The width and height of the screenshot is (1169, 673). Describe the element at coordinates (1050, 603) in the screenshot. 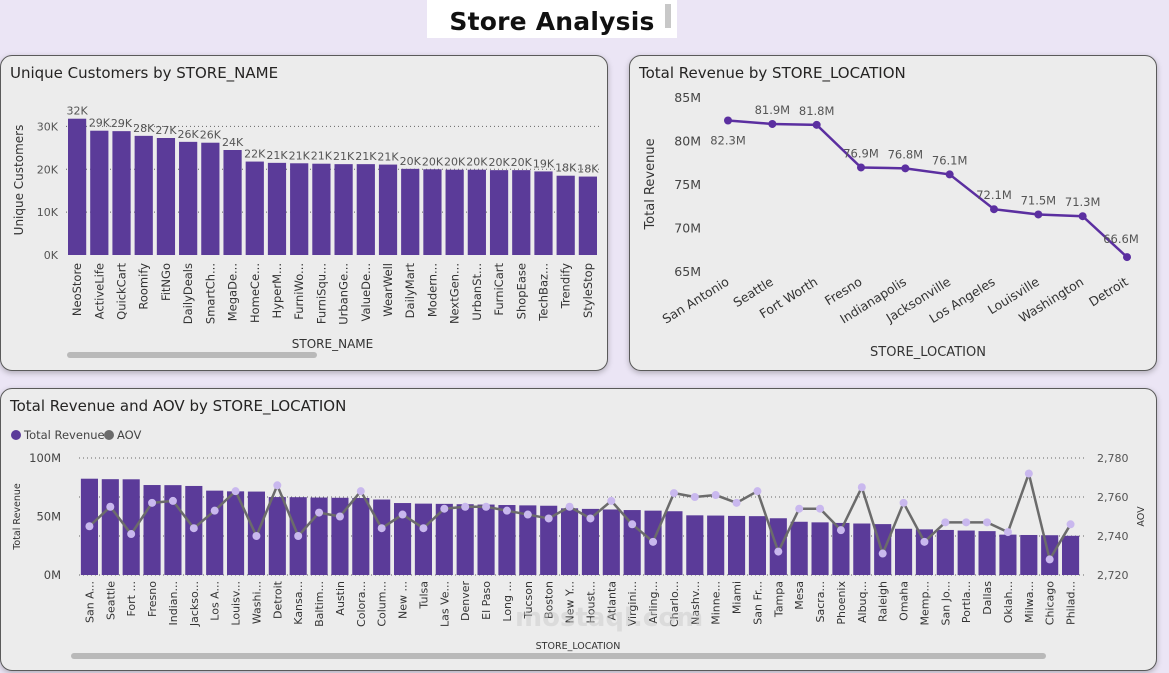

I see `x-tick-label: Chicago` at that location.